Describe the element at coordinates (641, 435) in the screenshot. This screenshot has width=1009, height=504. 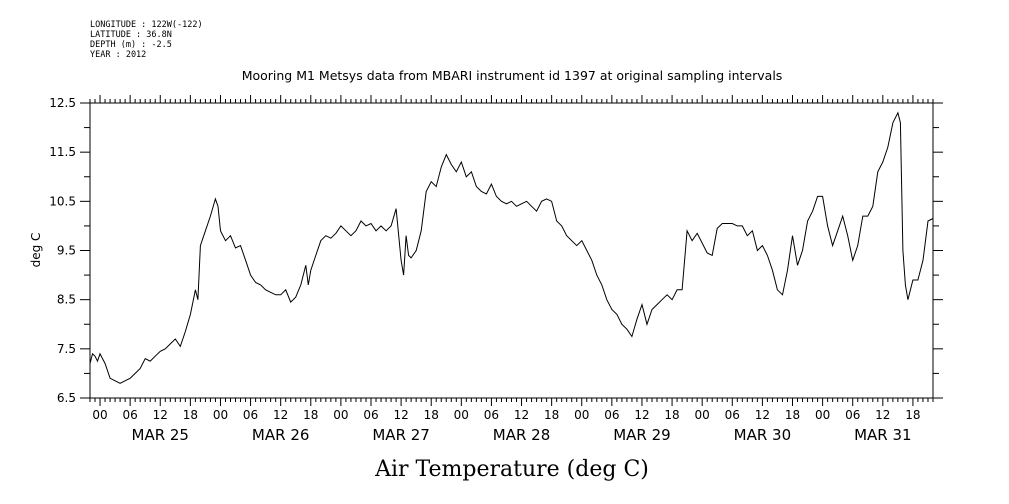
I see `x-day-label: MAR 29` at that location.